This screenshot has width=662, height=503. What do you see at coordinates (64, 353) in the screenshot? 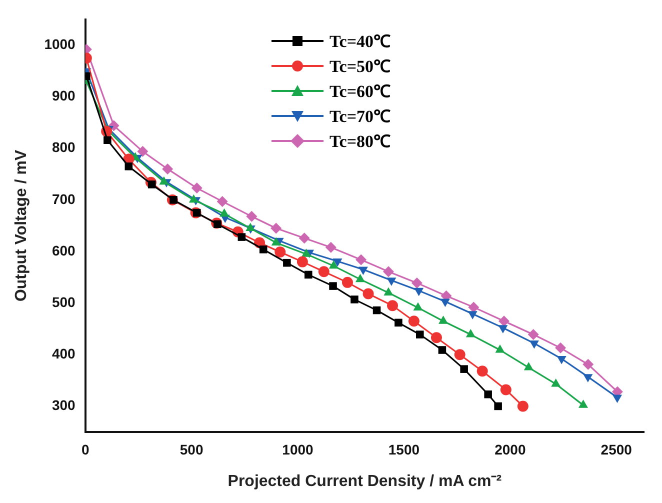
I see `y-tick-label: 400` at bounding box center [64, 353].